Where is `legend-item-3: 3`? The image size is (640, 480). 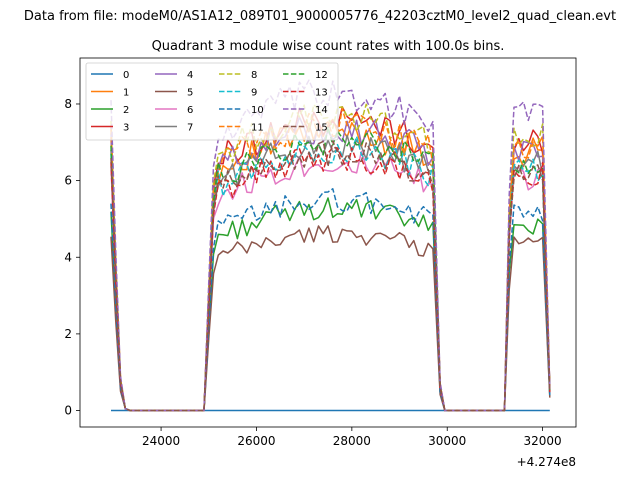
legend-item-3: 3 is located at coordinates (110, 128).